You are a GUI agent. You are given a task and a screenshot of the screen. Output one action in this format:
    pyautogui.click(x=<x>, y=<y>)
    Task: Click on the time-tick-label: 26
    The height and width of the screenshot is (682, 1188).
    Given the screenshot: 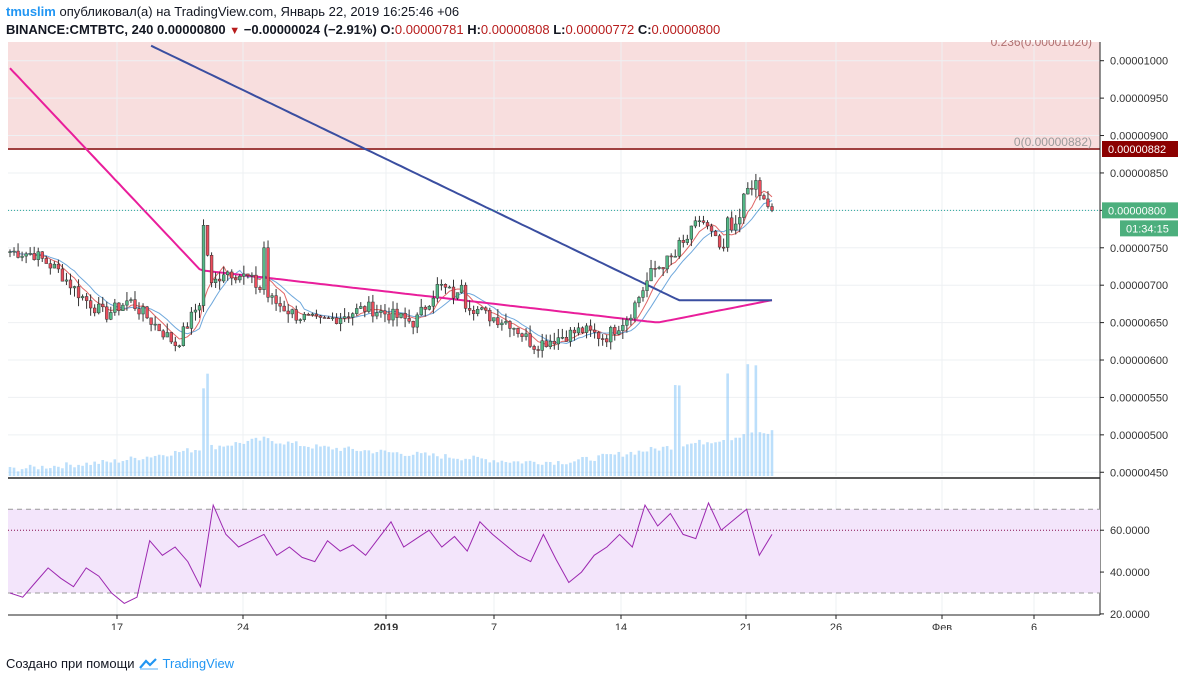 What is the action you would take?
    pyautogui.click(x=836, y=626)
    